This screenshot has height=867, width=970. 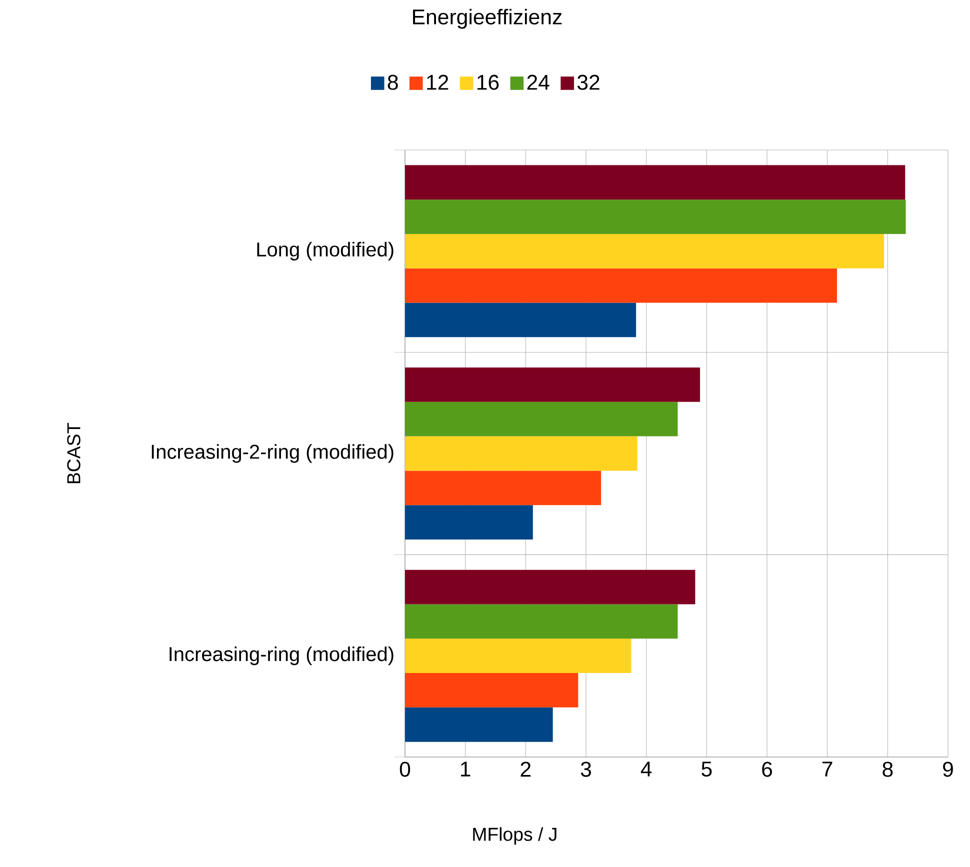 I want to click on x-tick-label: 4, so click(x=646, y=769).